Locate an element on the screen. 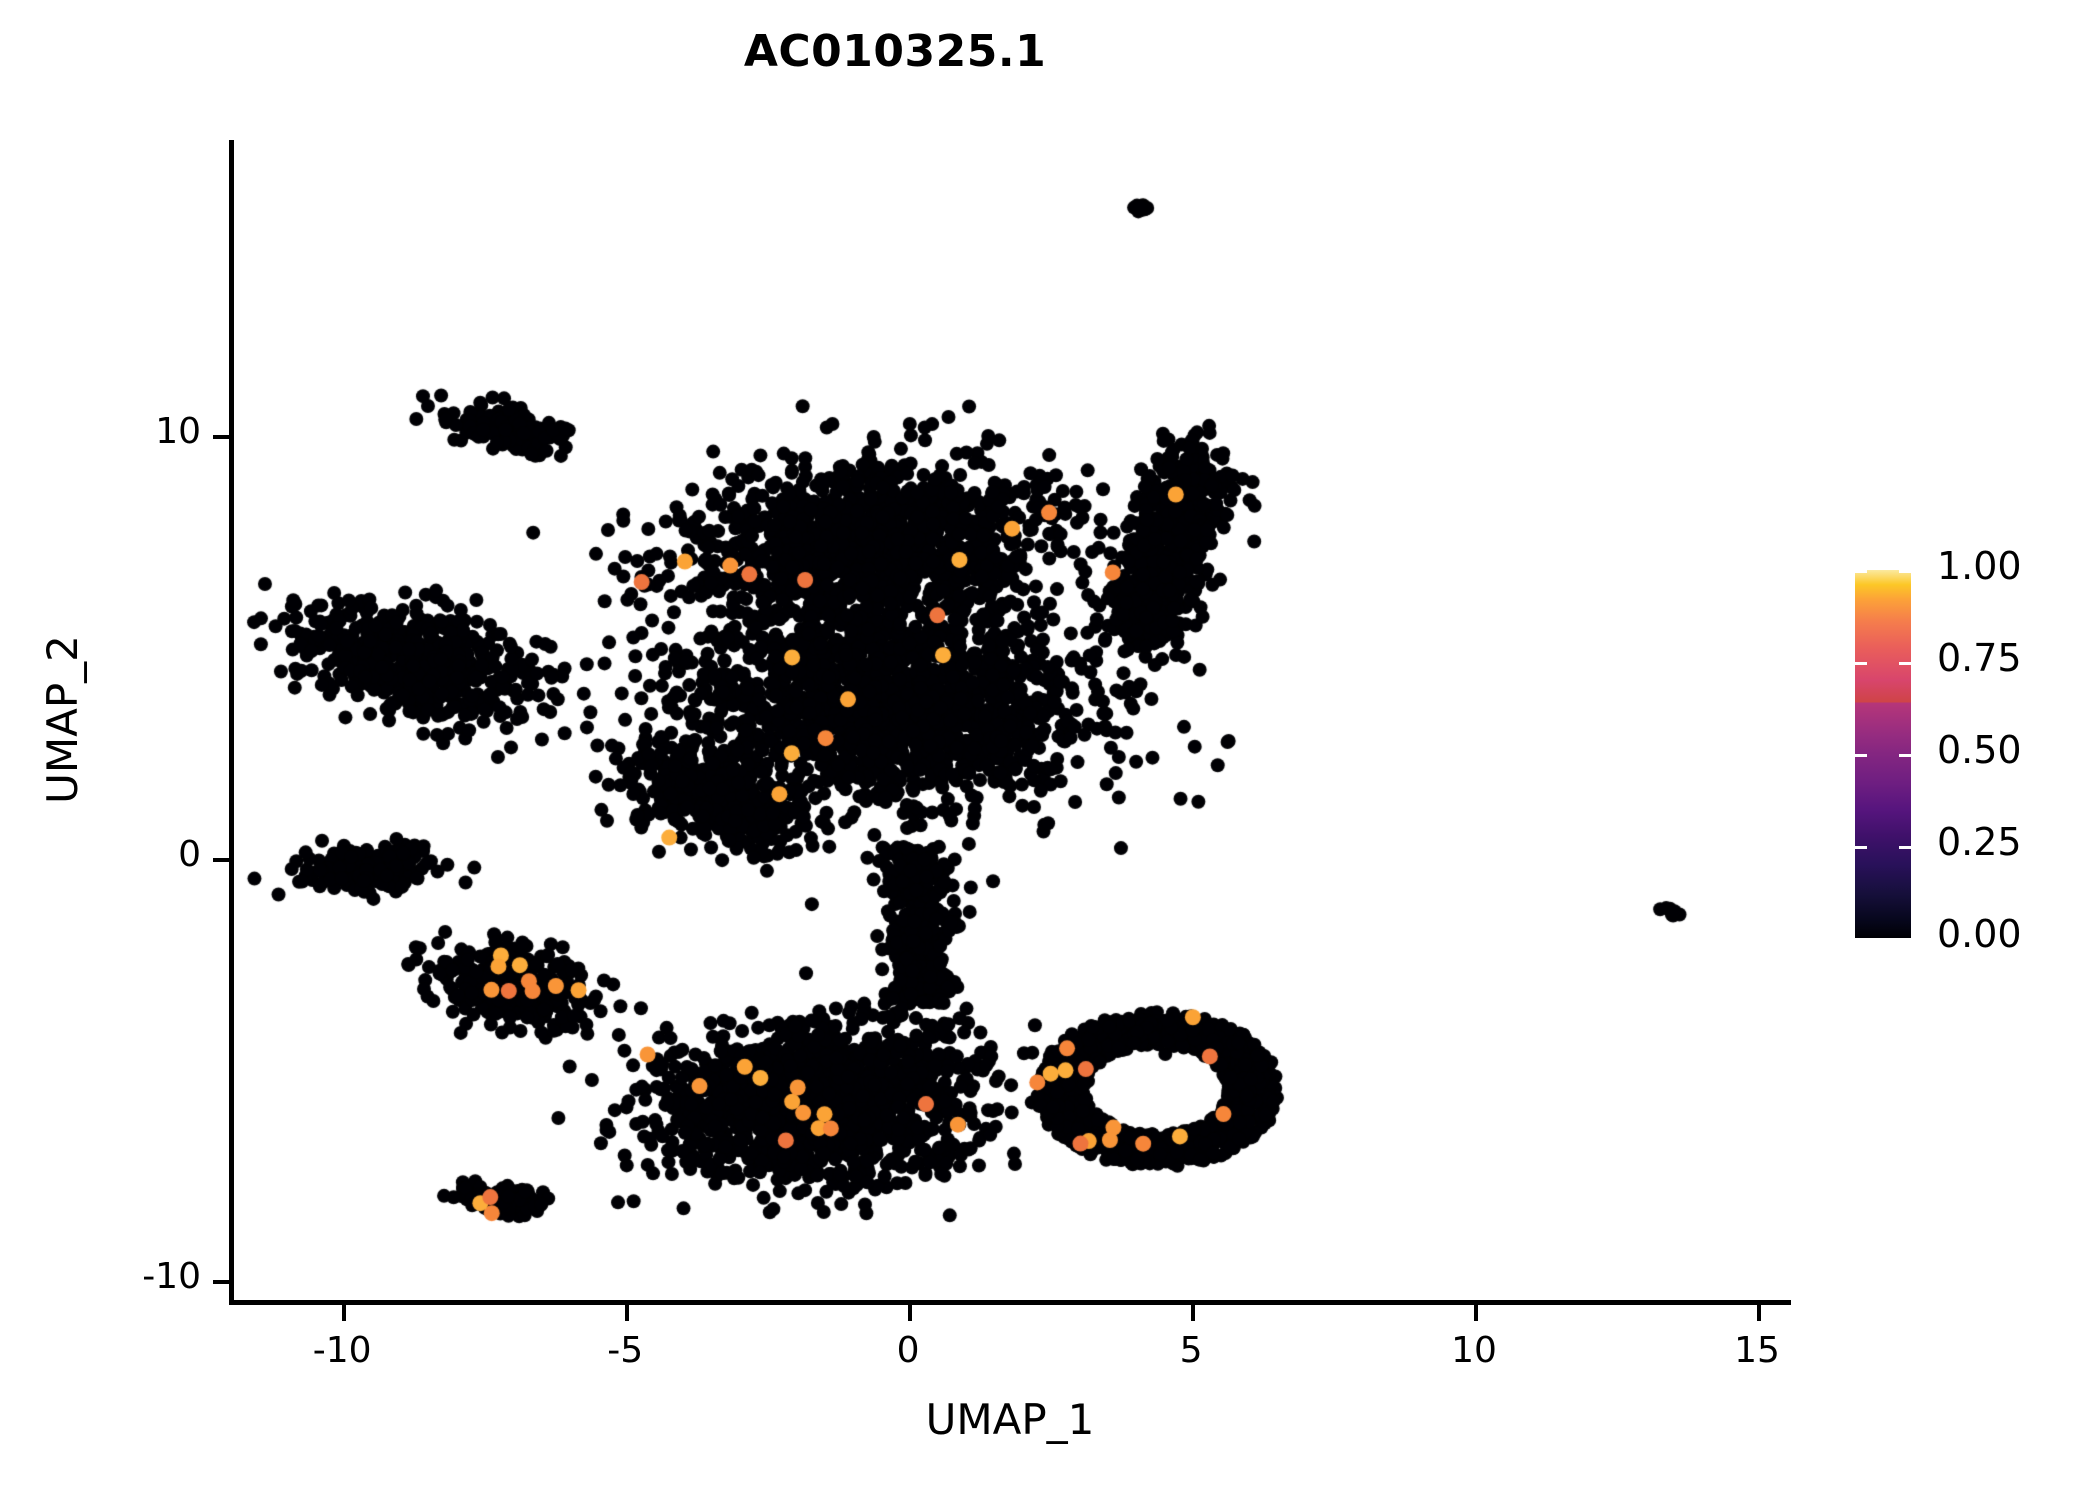 This screenshot has width=2100, height=1500. x-axis-label: UMAP_1 is located at coordinates (1010, 1419).